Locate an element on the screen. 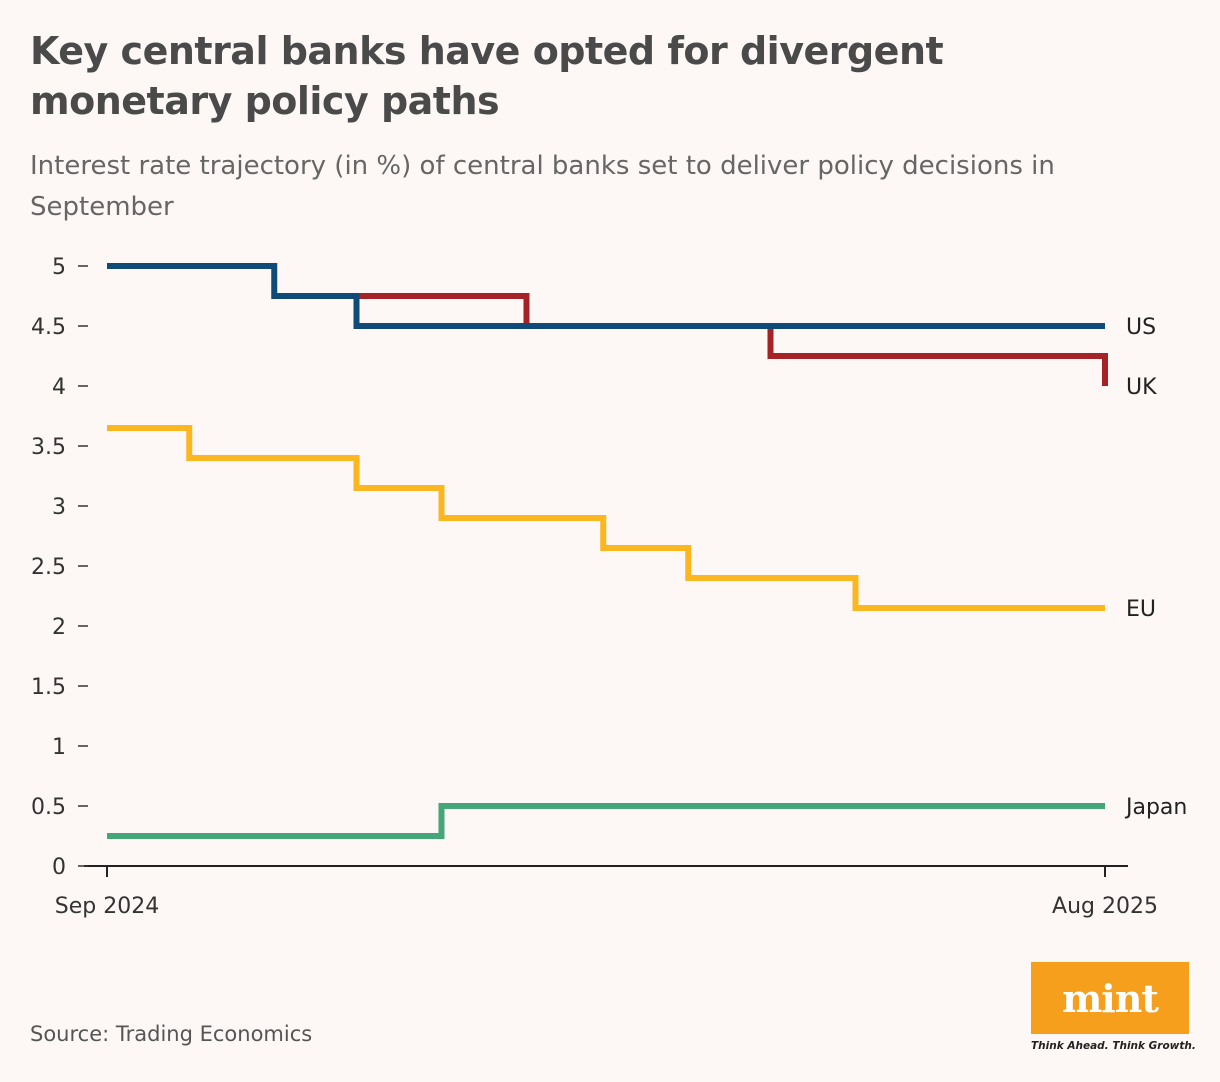 This screenshot has width=1220, height=1082. series-label-us: US is located at coordinates (1141, 327).